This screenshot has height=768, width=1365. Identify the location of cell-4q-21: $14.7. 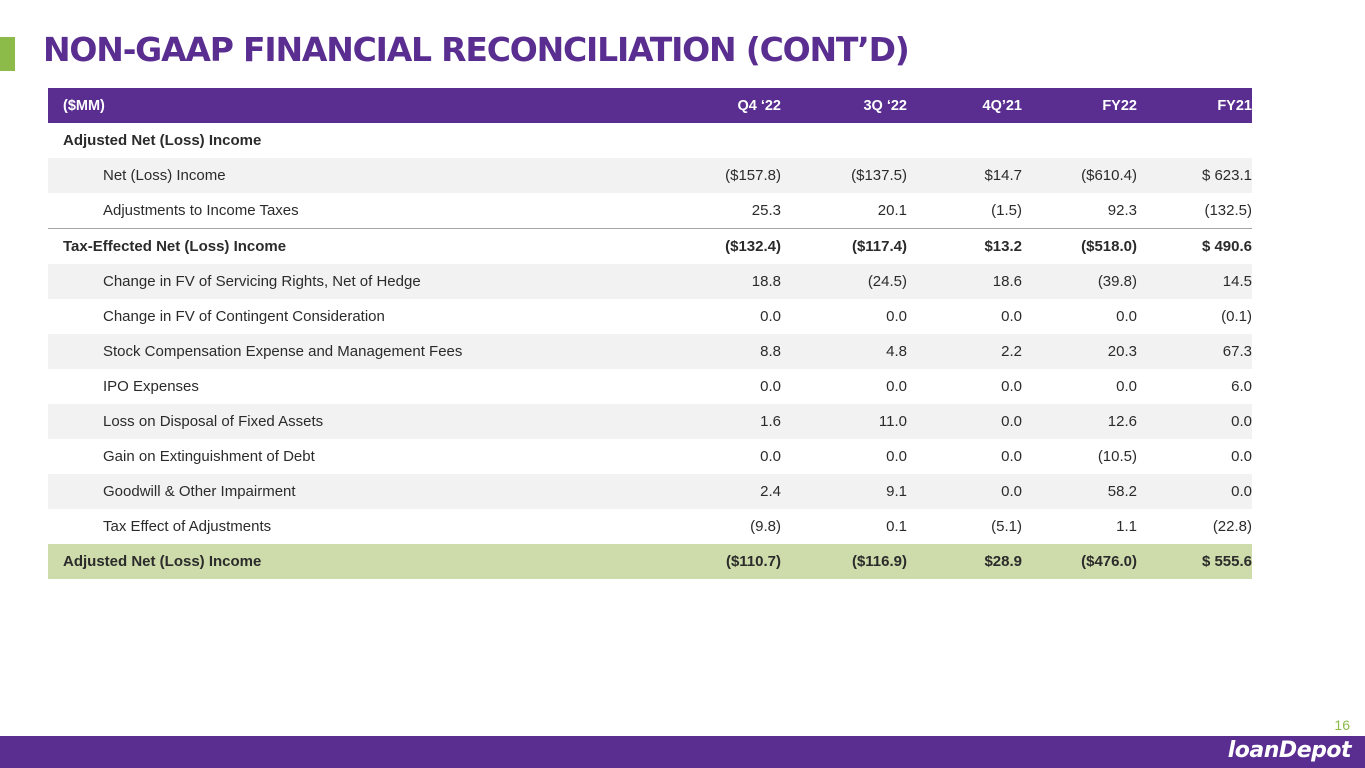
(1003, 175).